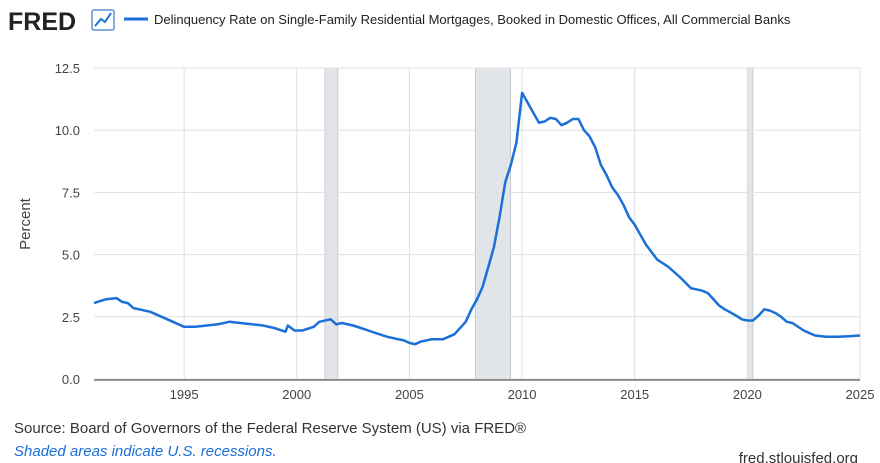  Describe the element at coordinates (145, 451) in the screenshot. I see `note: Shaded areas indicate U.S. recessions.` at that location.